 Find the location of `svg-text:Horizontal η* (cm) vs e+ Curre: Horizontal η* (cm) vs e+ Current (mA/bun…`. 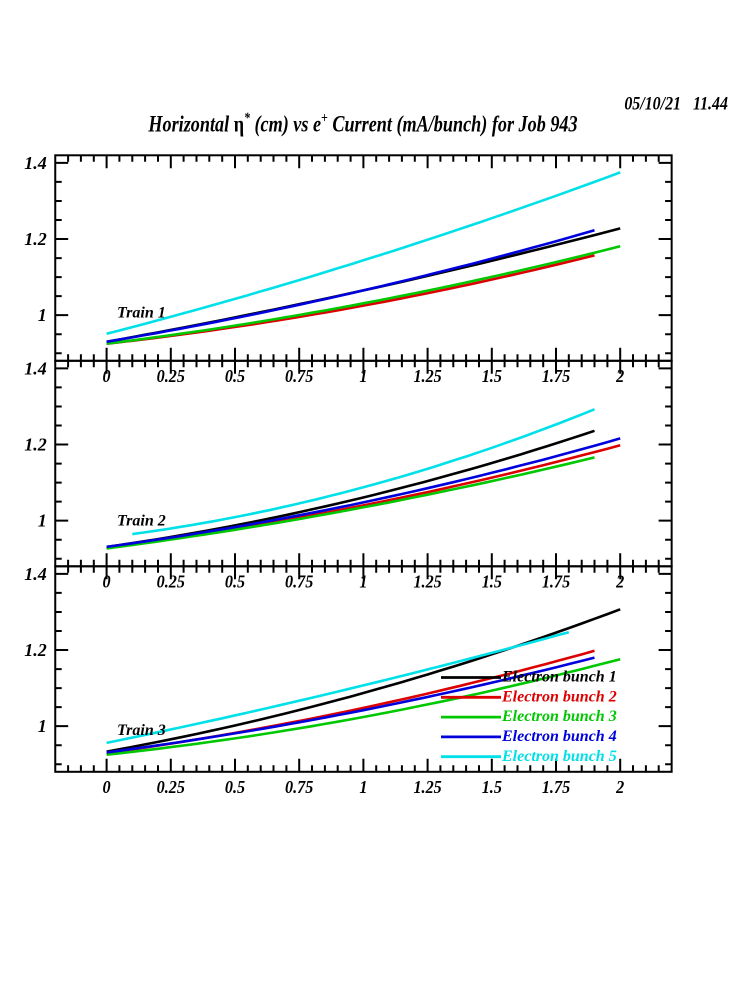

svg-text:Horizontal η* (cm) vs e+ Curre: Horizontal η* (cm) vs e+ Current (mA/bun… is located at coordinates (363, 123).